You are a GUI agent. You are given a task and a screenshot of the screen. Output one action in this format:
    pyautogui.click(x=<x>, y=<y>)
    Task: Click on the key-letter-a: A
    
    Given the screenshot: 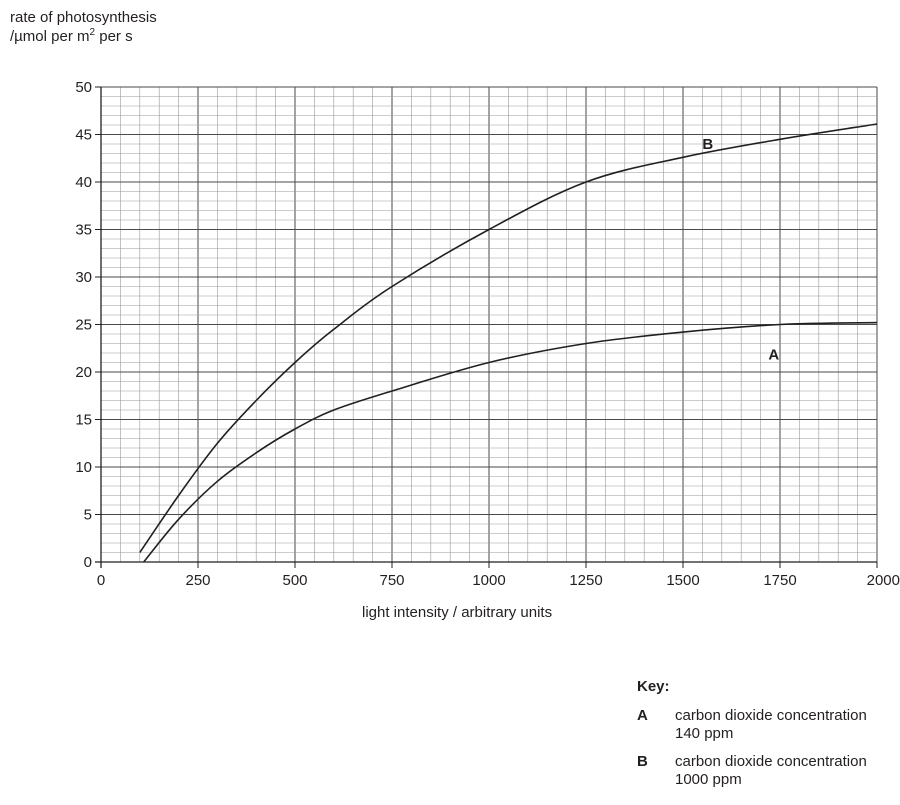 What is the action you would take?
    pyautogui.click(x=642, y=715)
    